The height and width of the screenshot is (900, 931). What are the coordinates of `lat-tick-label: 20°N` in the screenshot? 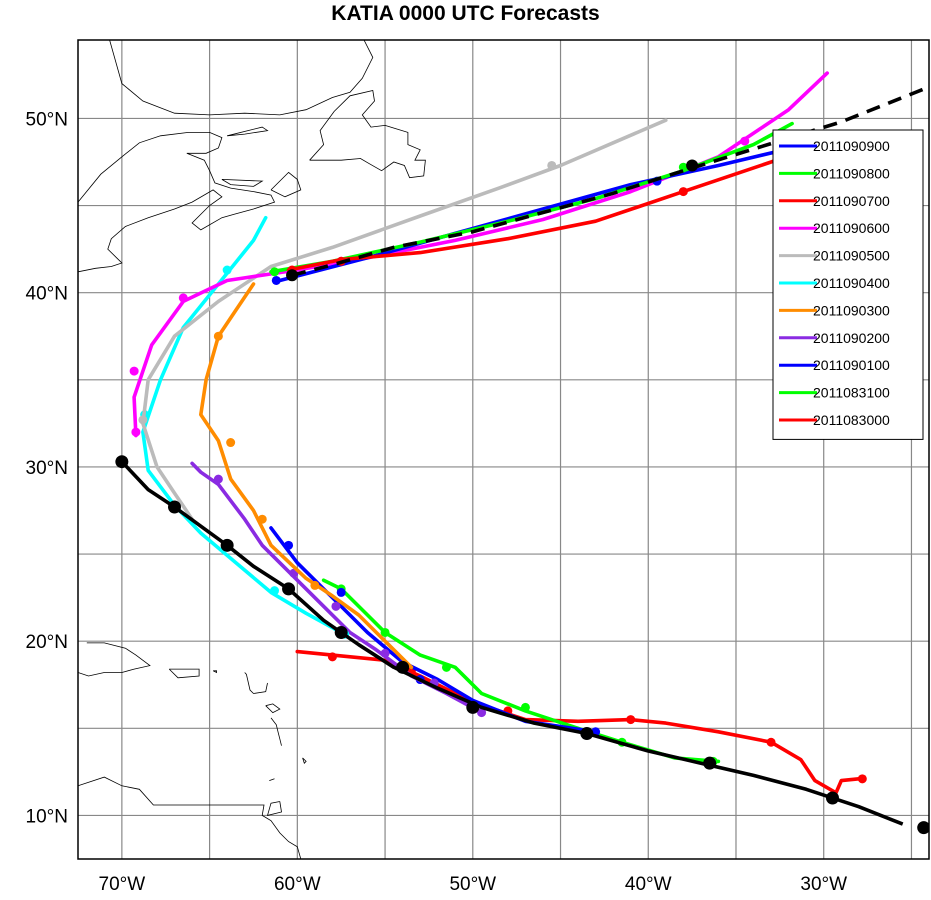 It's located at (47, 642).